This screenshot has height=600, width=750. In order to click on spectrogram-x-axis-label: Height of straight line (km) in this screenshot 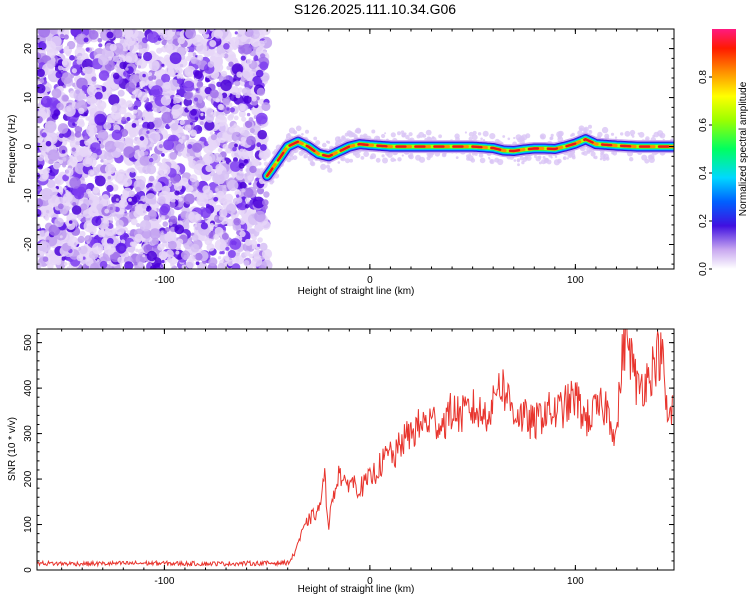, I will do `click(356, 291)`.